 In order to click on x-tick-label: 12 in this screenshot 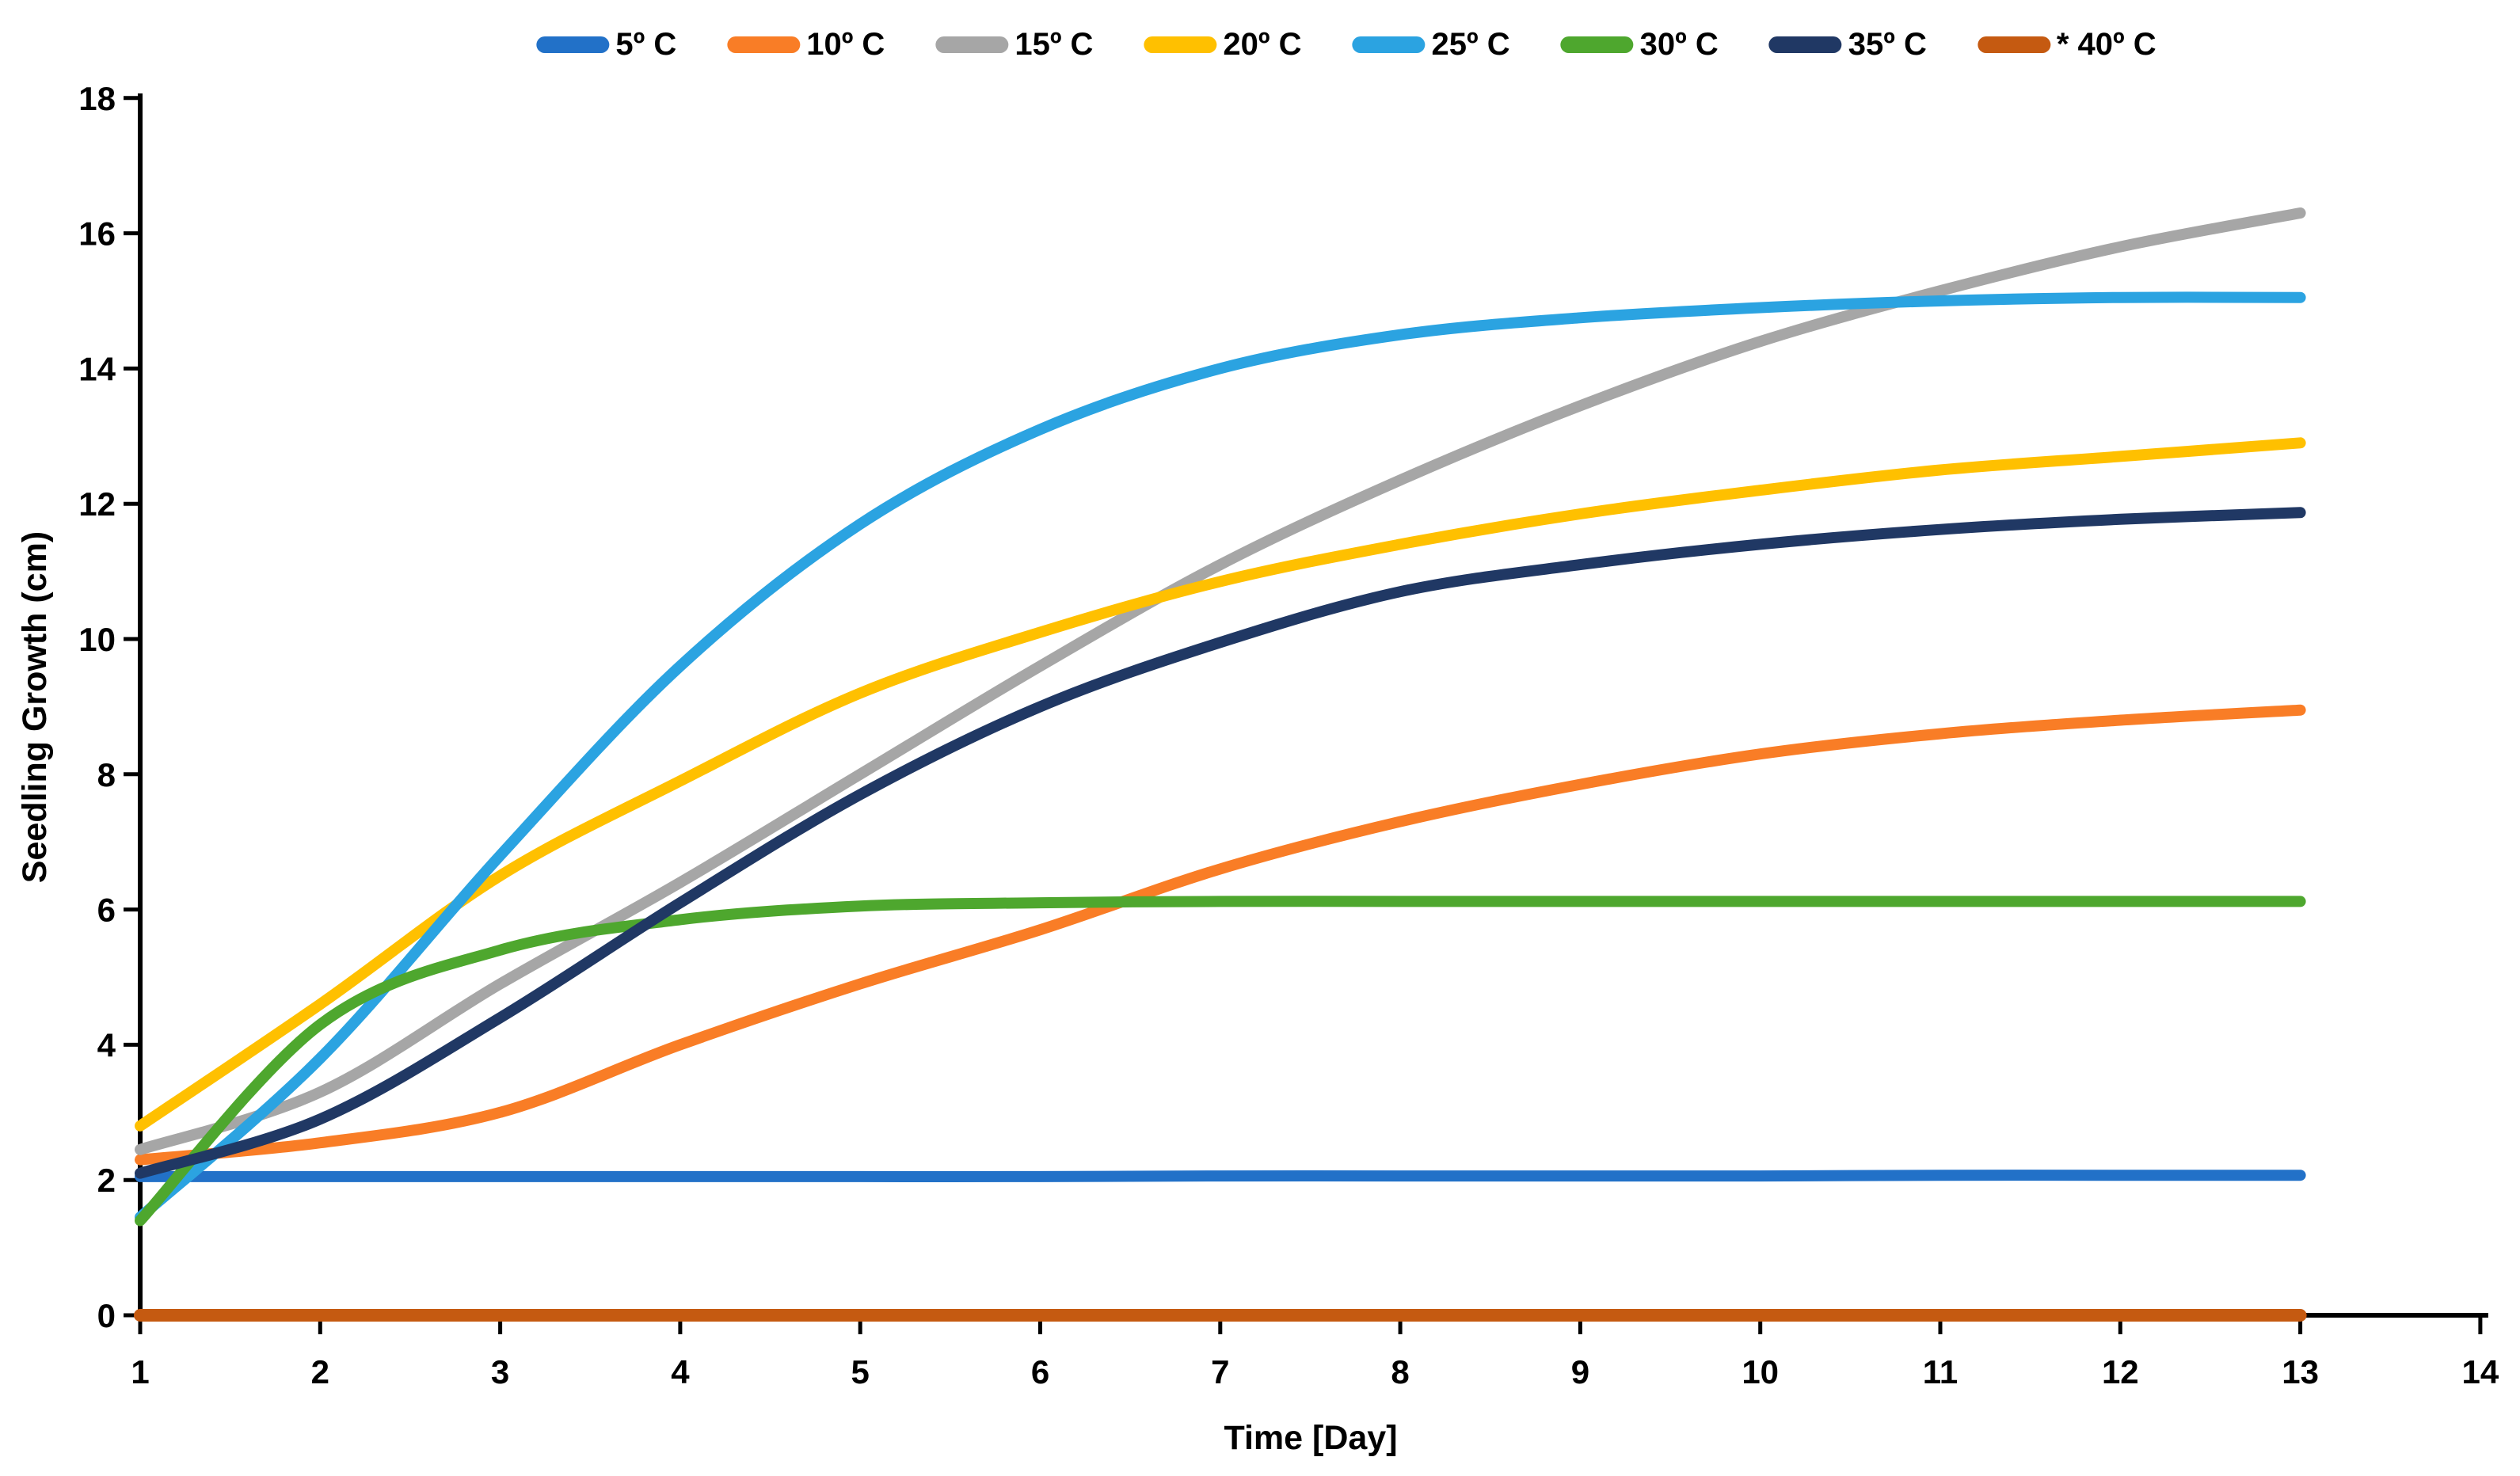, I will do `click(2120, 1371)`.